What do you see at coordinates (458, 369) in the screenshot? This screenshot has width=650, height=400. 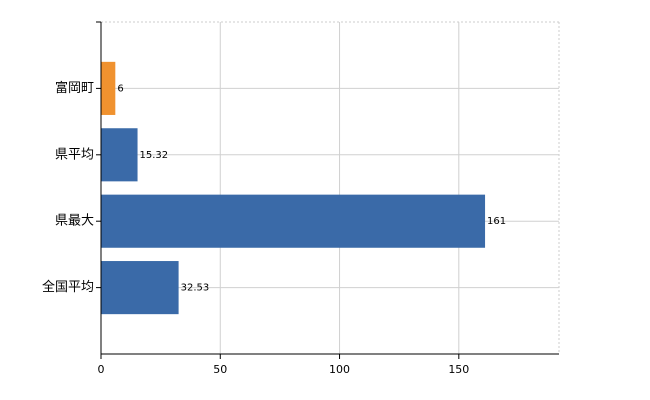 I see `x-tick-label: 150` at bounding box center [458, 369].